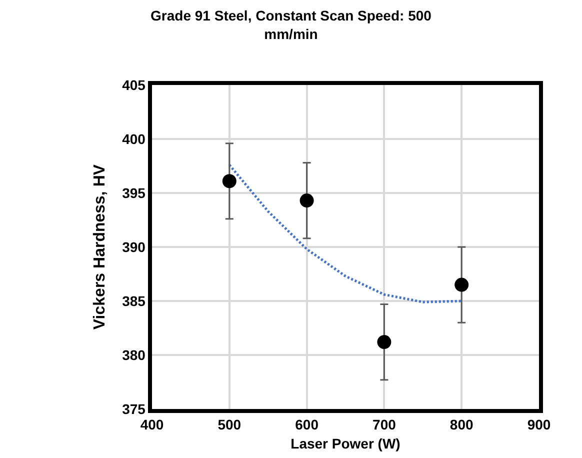  I want to click on y-tick-label: 380, so click(134, 354).